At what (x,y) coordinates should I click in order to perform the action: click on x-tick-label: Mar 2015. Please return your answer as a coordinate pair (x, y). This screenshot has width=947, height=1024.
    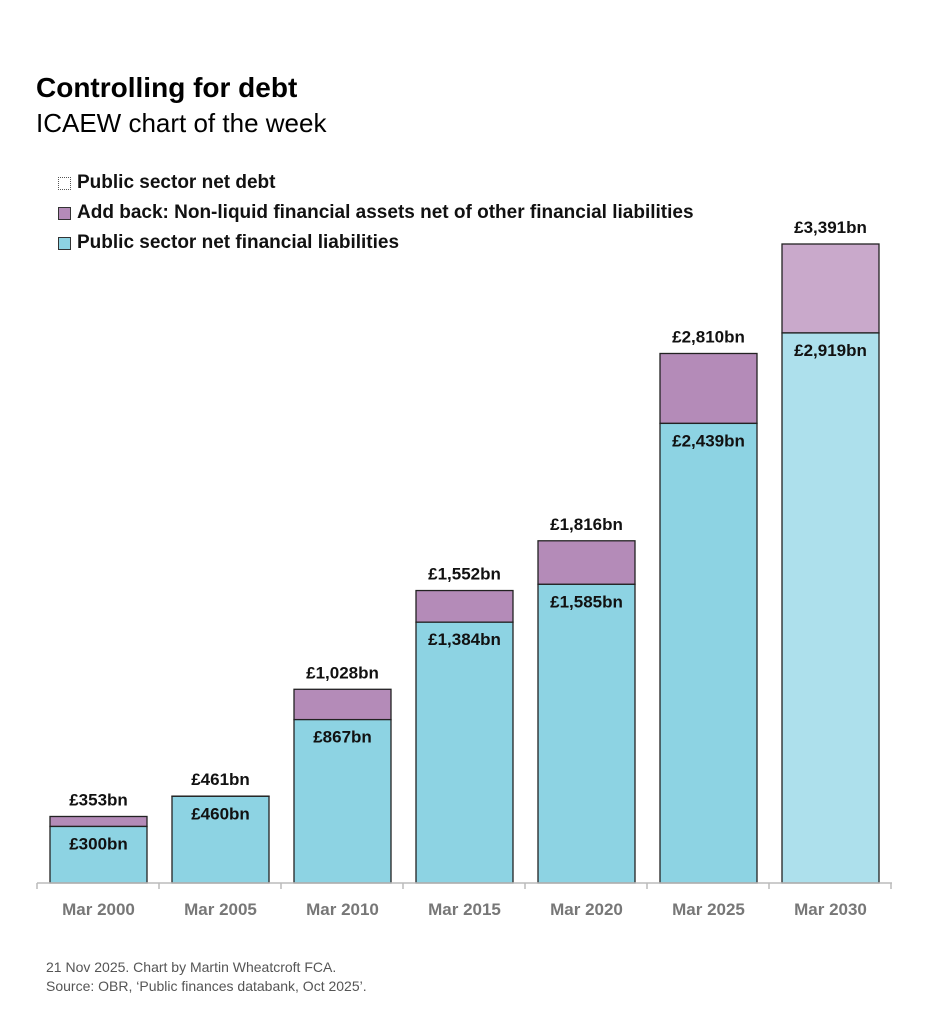
    Looking at the image, I should click on (464, 909).